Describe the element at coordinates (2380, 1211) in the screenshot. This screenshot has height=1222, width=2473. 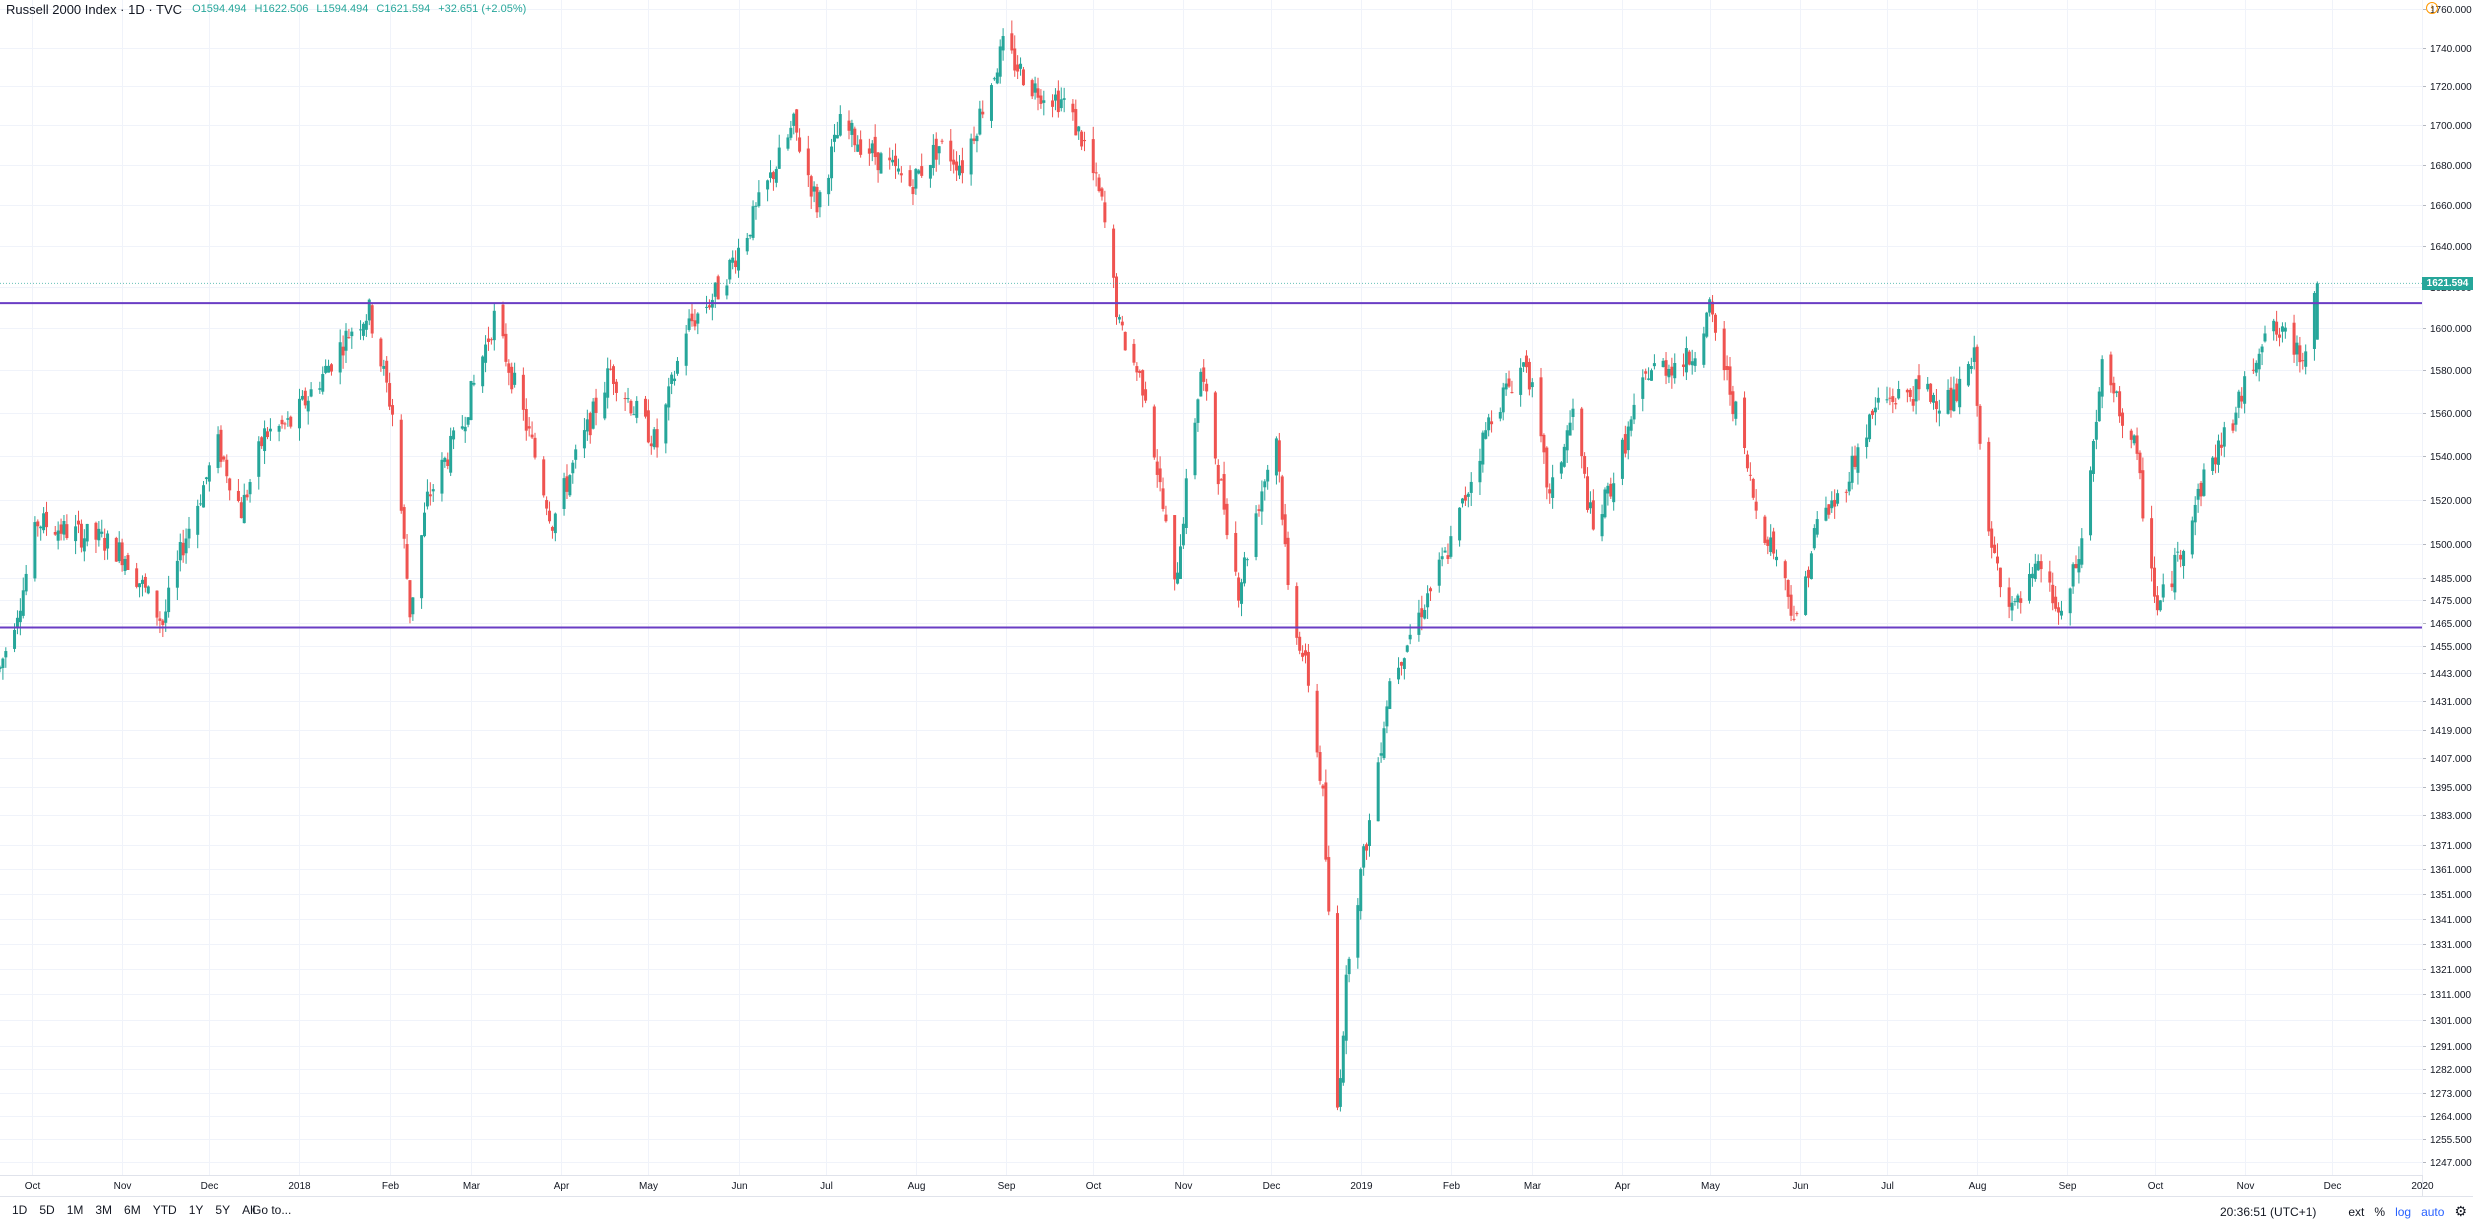
I see `percent-scale-toggle: %` at that location.